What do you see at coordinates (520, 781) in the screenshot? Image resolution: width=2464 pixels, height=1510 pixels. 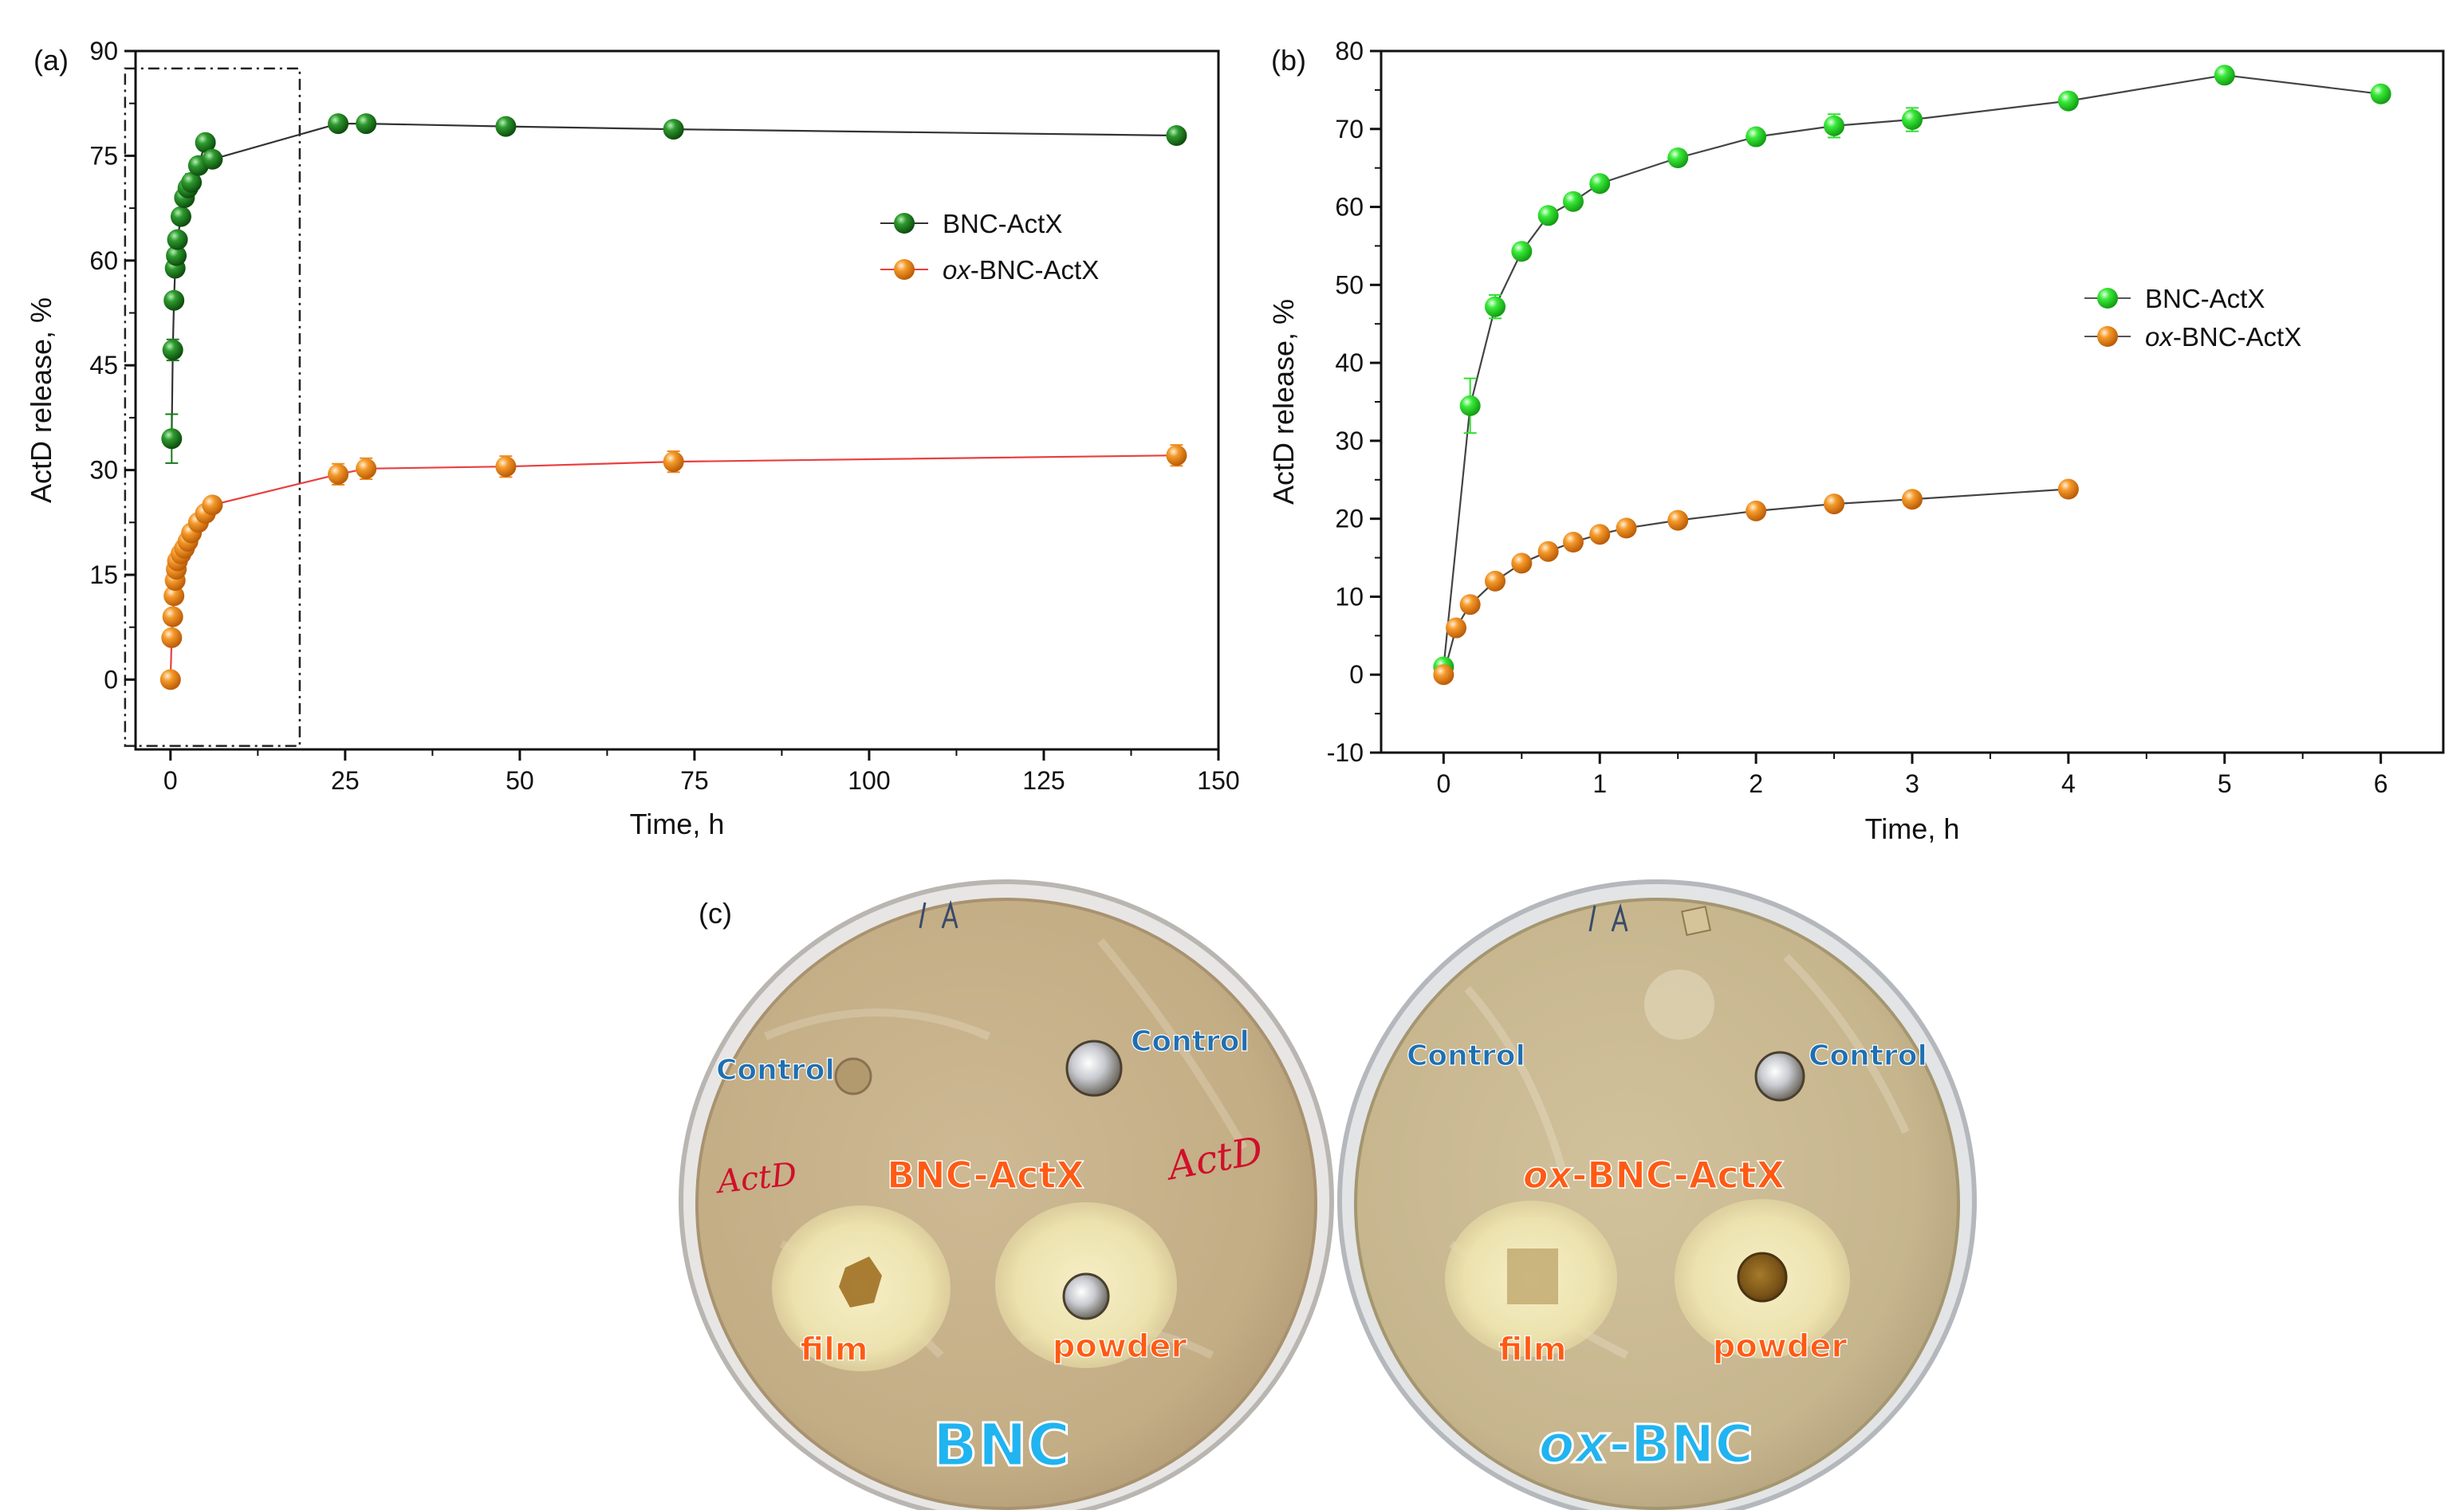 I see `panel-a-xtick-label: 50` at bounding box center [520, 781].